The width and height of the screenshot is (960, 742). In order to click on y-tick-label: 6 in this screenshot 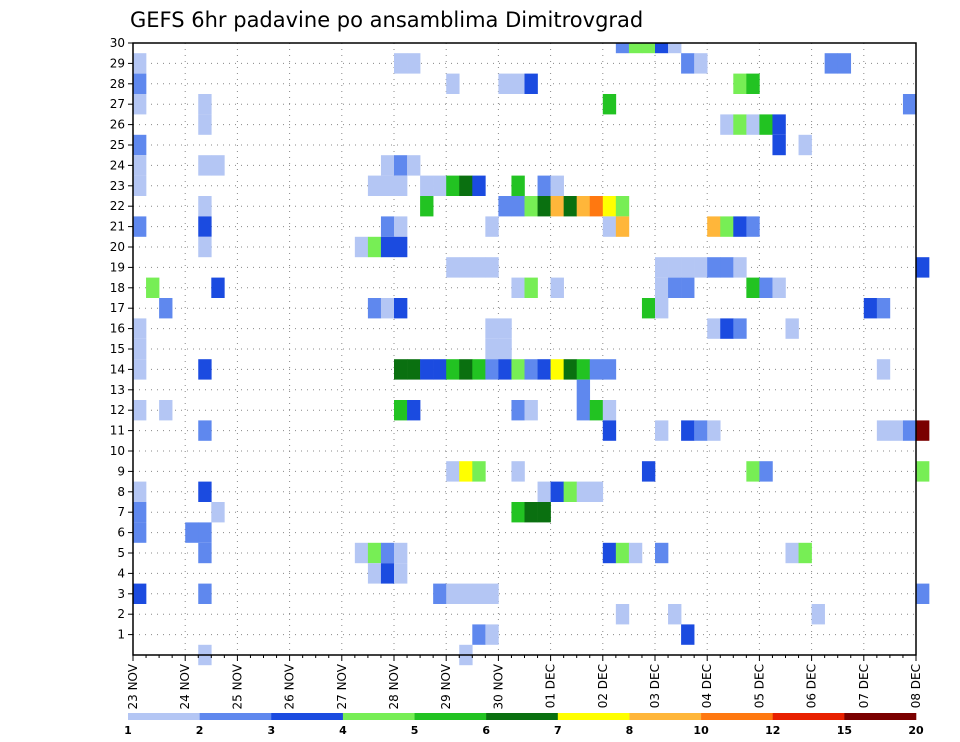, I will do `click(121, 533)`.